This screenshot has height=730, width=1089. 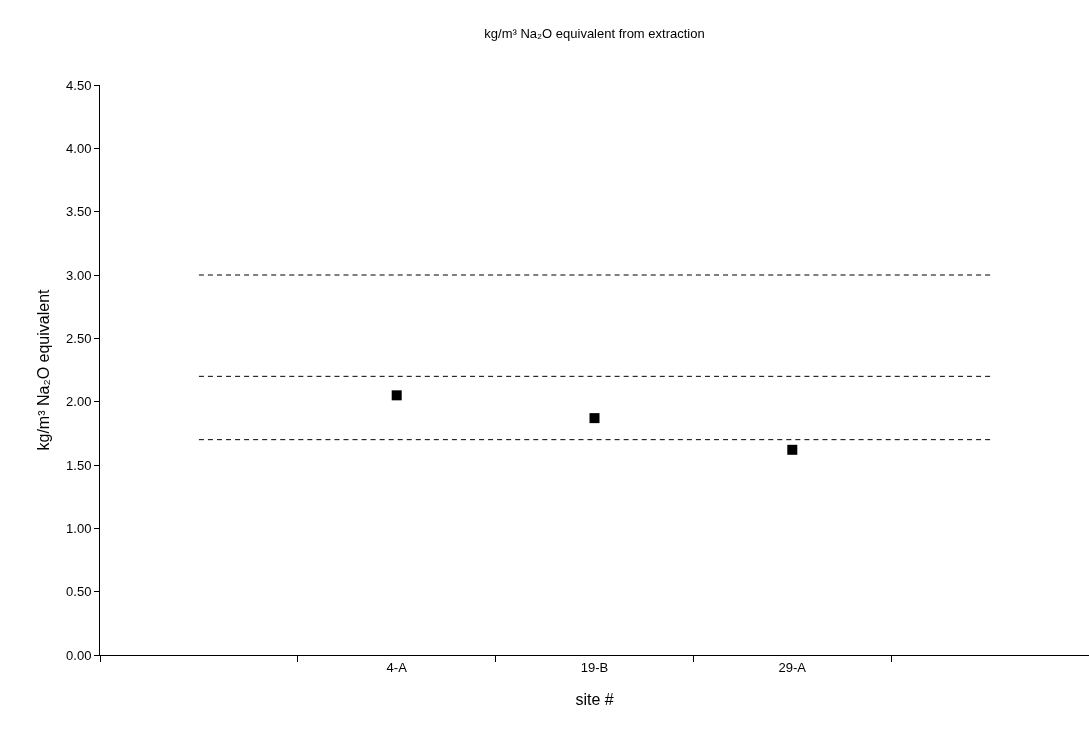 What do you see at coordinates (79, 402) in the screenshot?
I see `y-tick-label: 2.00` at bounding box center [79, 402].